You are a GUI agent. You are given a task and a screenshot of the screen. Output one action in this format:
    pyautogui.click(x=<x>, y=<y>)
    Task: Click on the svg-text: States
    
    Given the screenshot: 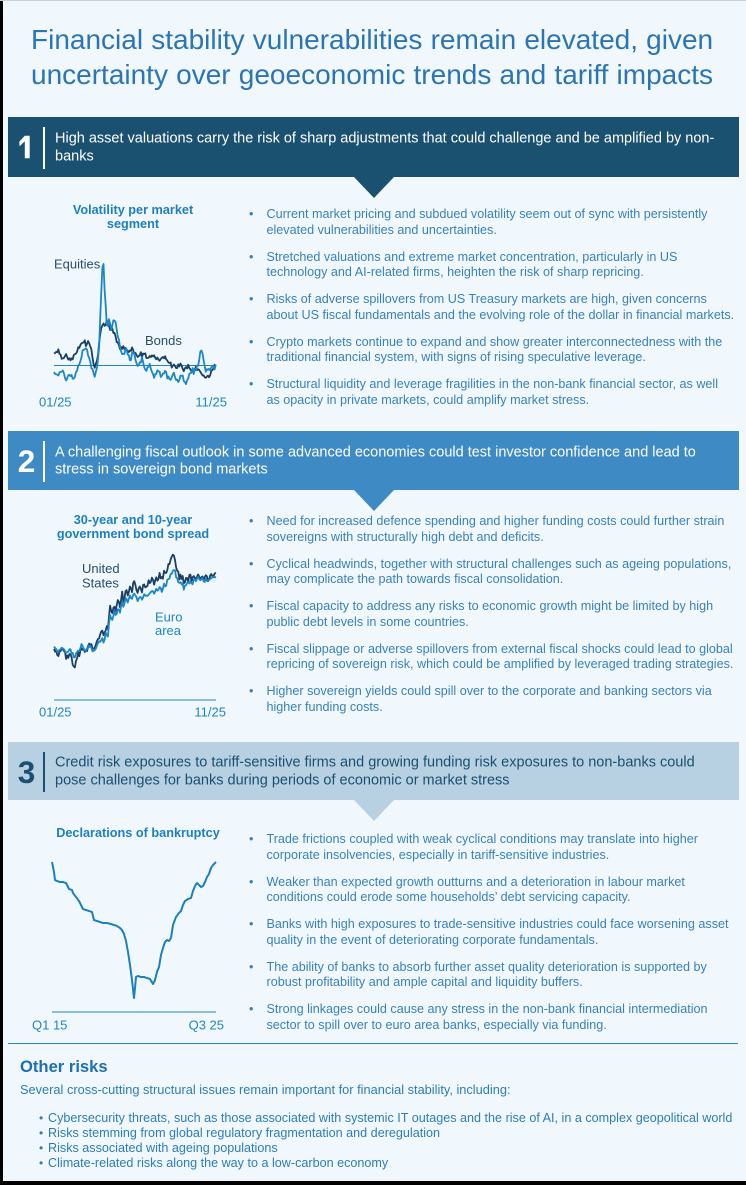 What is the action you would take?
    pyautogui.click(x=100, y=583)
    